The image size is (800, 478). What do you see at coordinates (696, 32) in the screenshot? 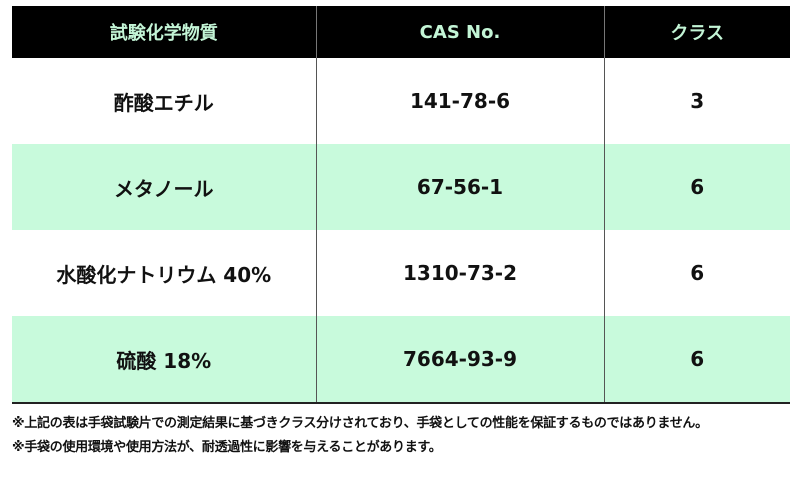
I see `header-class: クラス` at bounding box center [696, 32].